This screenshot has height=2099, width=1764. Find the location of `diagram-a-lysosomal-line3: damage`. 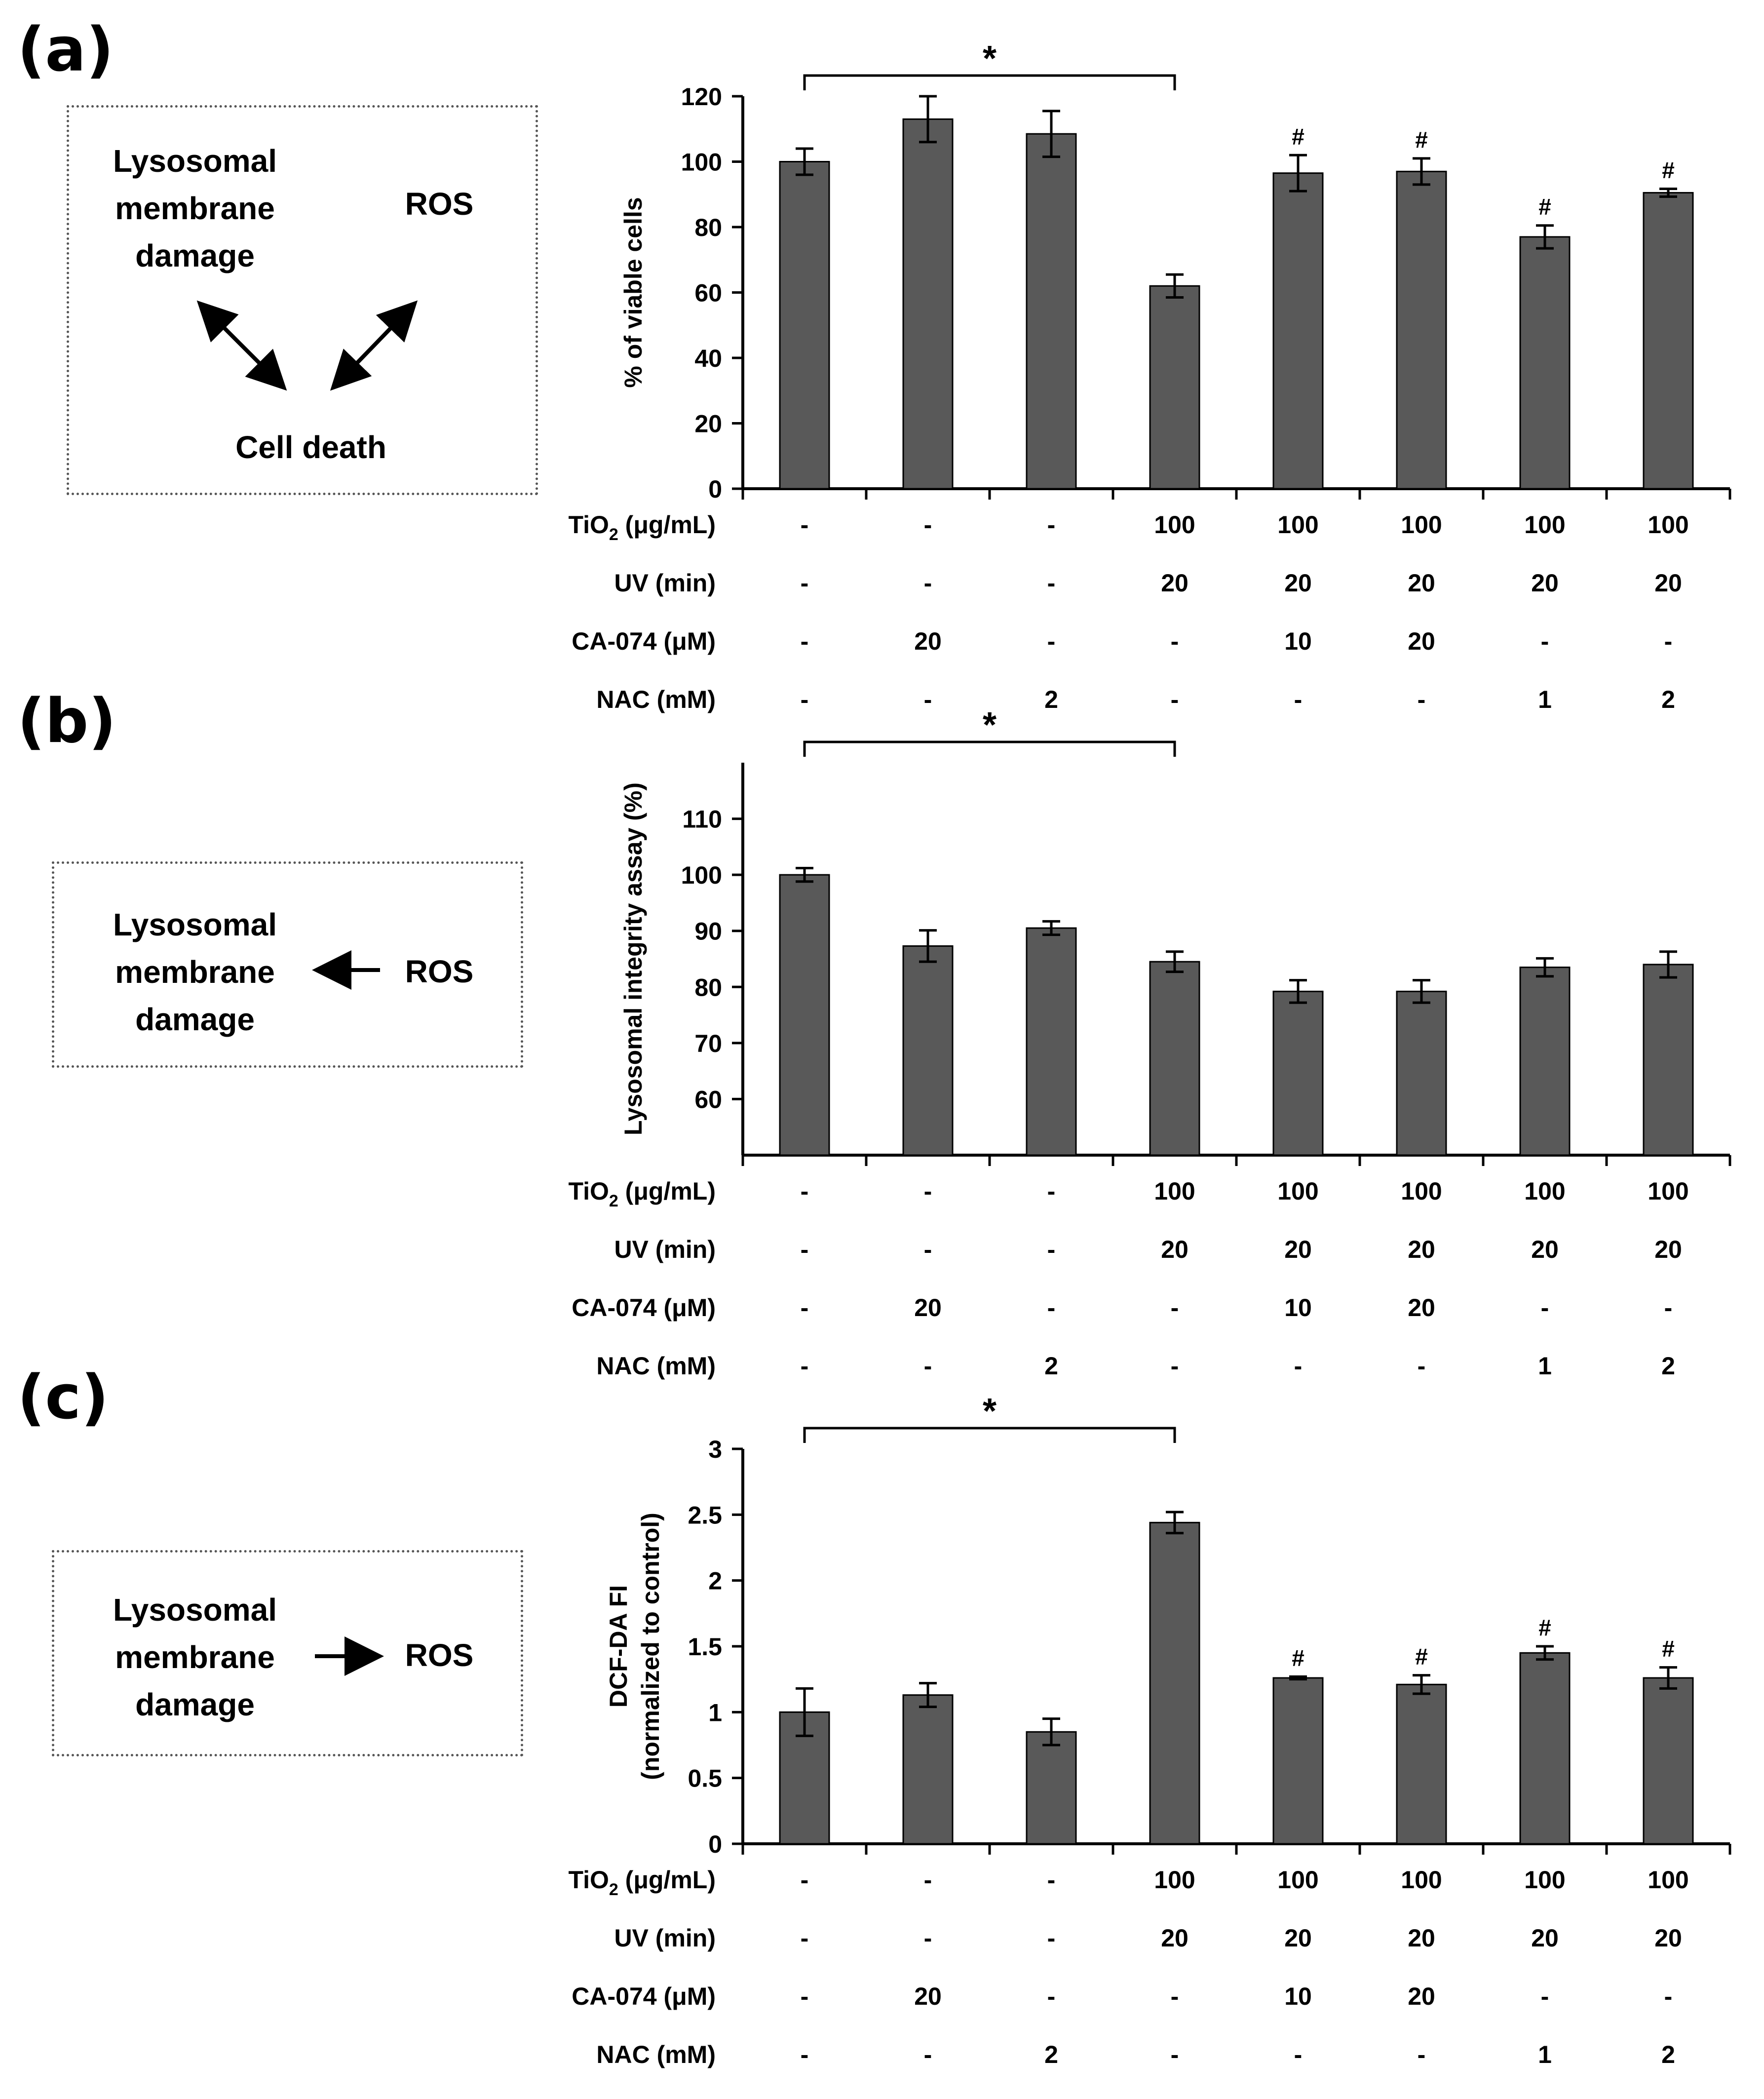

diagram-a-lysosomal-line3: damage is located at coordinates (195, 255).